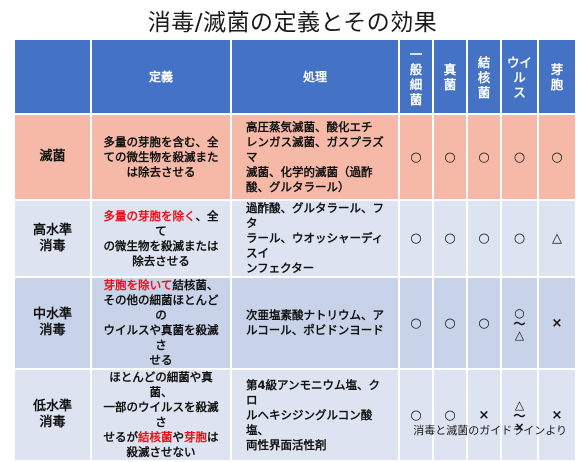 Image resolution: width=585 pixels, height=462 pixels. I want to click on header-bacteria: 一 般 細 菌, so click(417, 77).